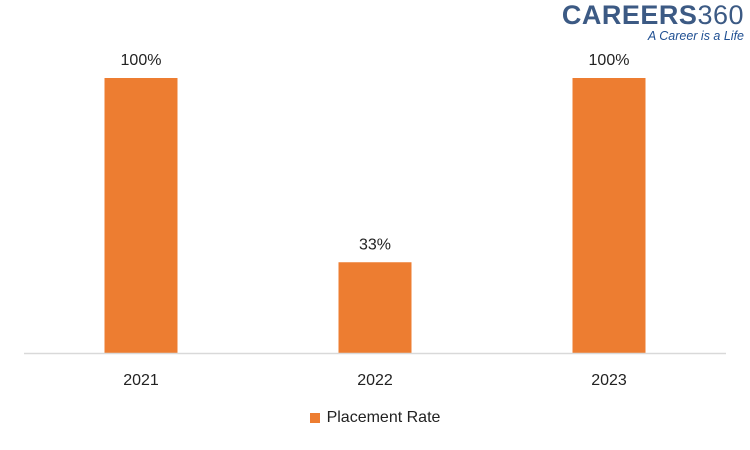 The image size is (750, 450). Describe the element at coordinates (609, 215) in the screenshot. I see `bar-2023` at that location.